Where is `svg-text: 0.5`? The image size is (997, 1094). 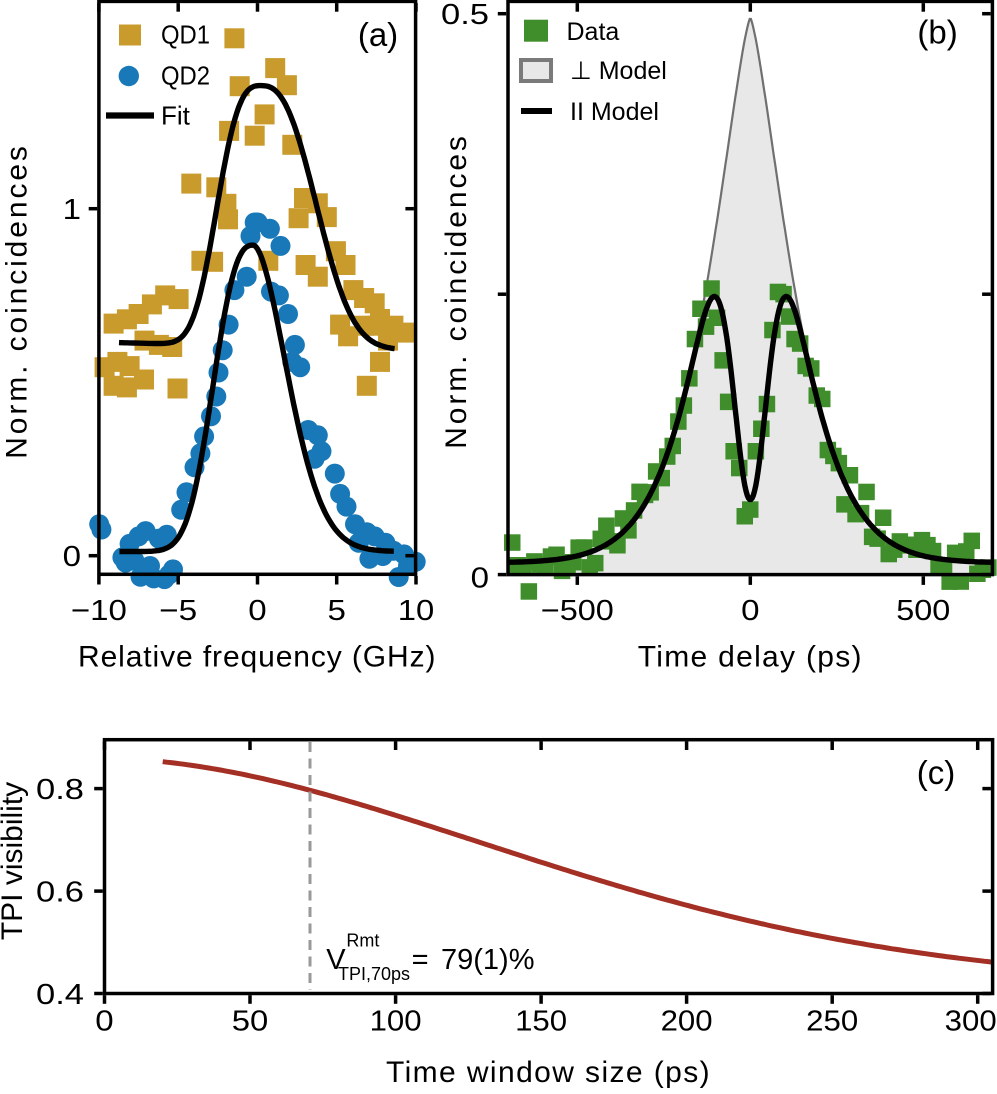 svg-text: 0.5 is located at coordinates (465, 15).